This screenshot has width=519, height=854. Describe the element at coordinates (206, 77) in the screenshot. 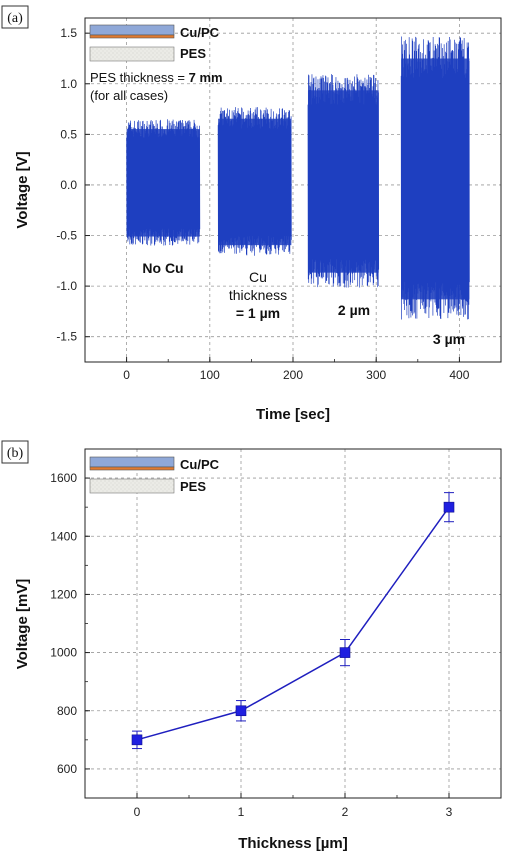

I see `note-value: 7 mm` at that location.